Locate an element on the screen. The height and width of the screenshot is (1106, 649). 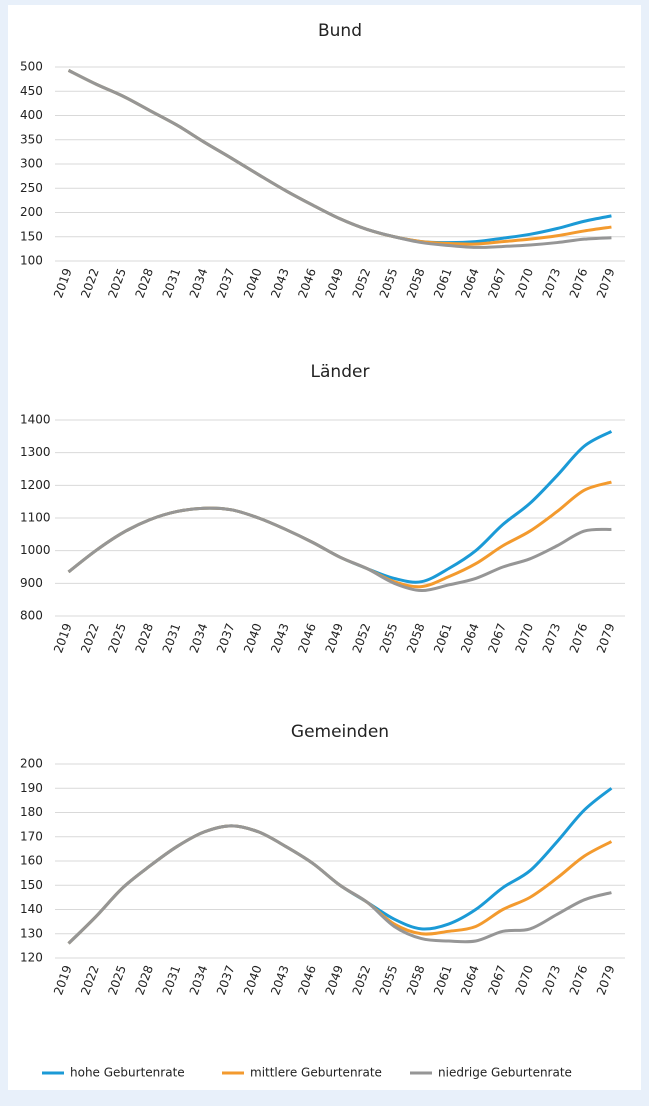
legend-label: mittlere Geburtenrate is located at coordinates (316, 1073).